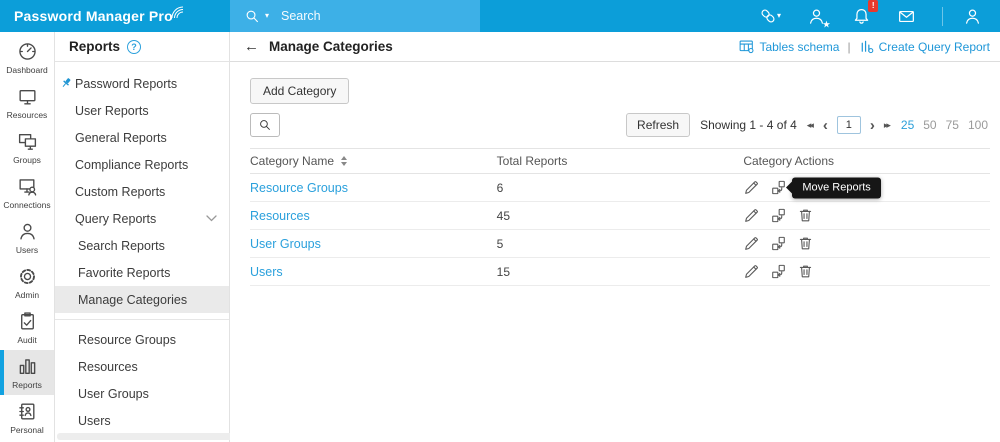 This screenshot has height=442, width=1000. Describe the element at coordinates (95, 46) in the screenshot. I see `reports-title-text: Reports` at that location.